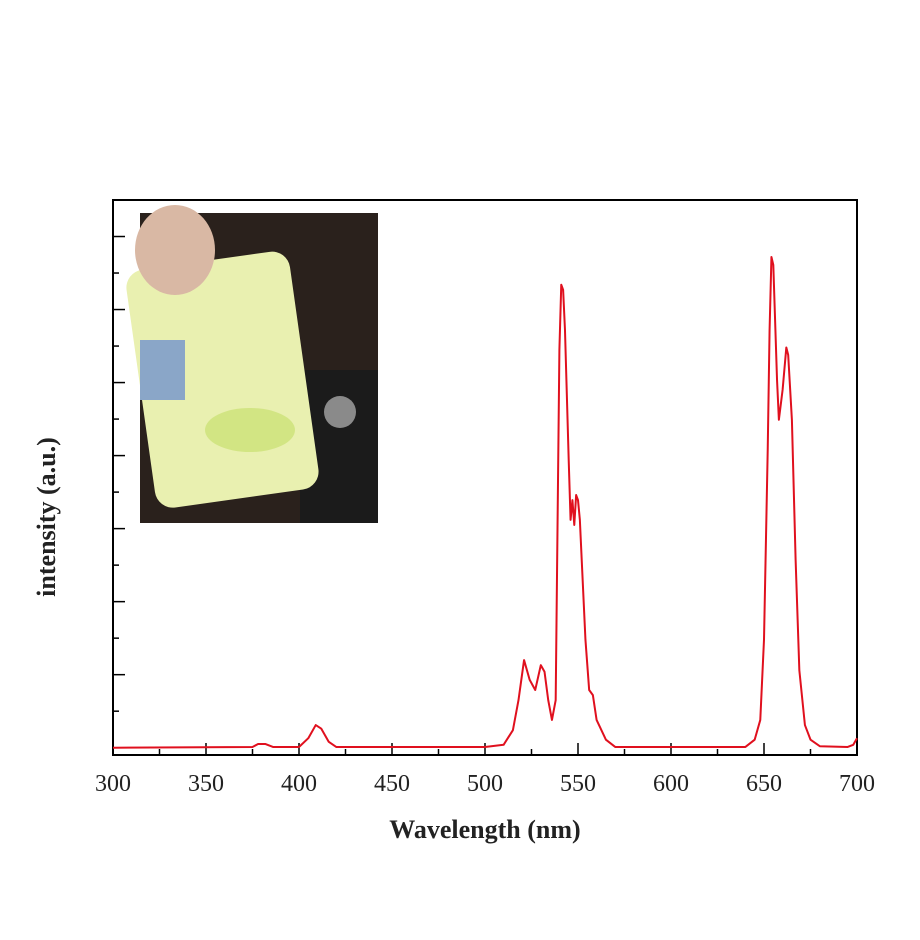  What do you see at coordinates (252, 364) in the screenshot?
I see `inset-photo` at bounding box center [252, 364].